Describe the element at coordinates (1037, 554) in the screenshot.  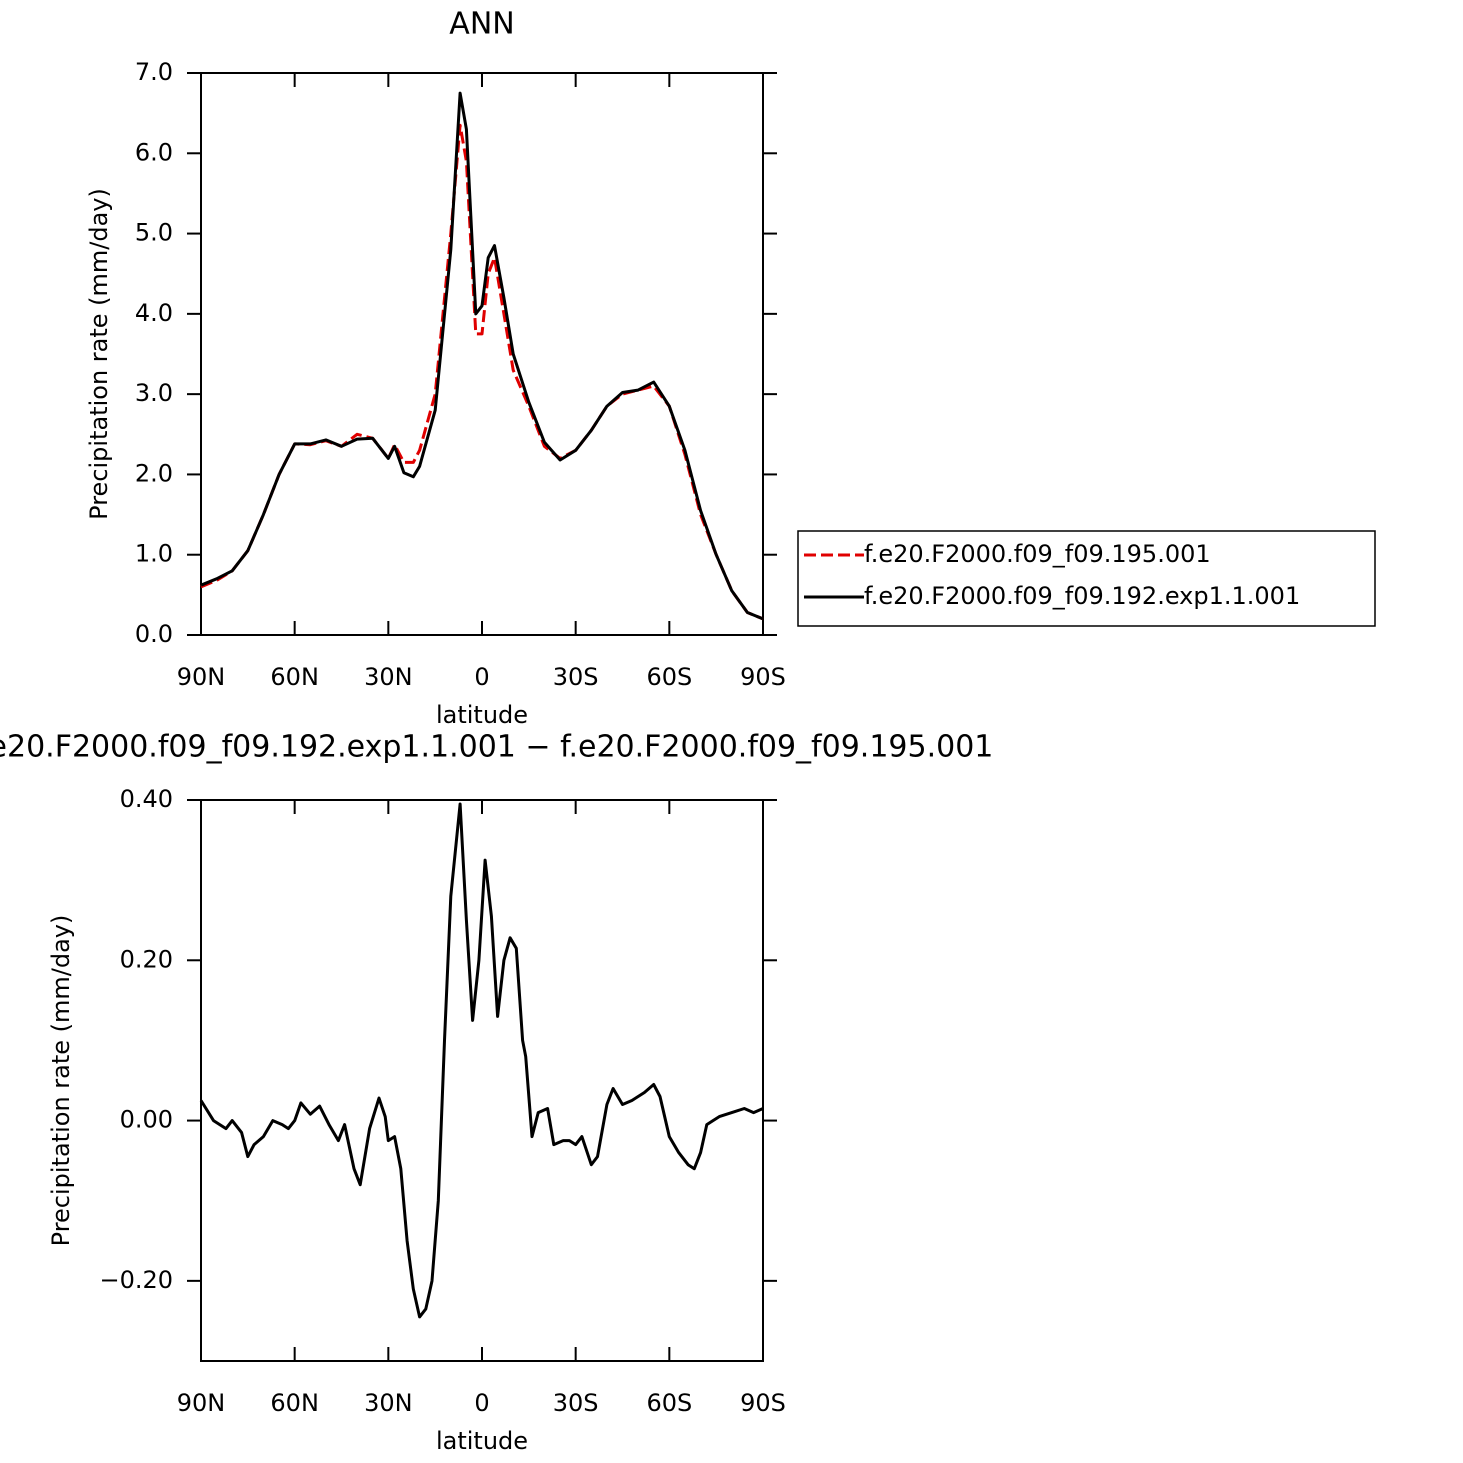
I see `legend-label: f.e20.F2000.f09_f09.195.001` at that location.